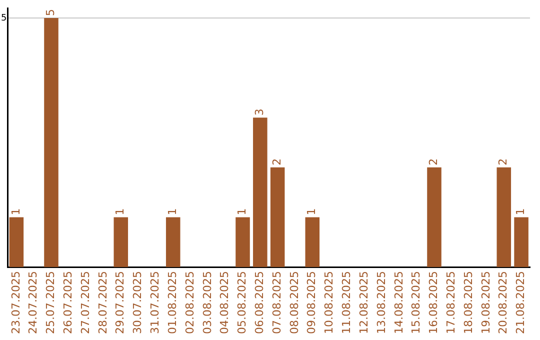  I want to click on x-tick-label: 05.08.2025, so click(242, 302).